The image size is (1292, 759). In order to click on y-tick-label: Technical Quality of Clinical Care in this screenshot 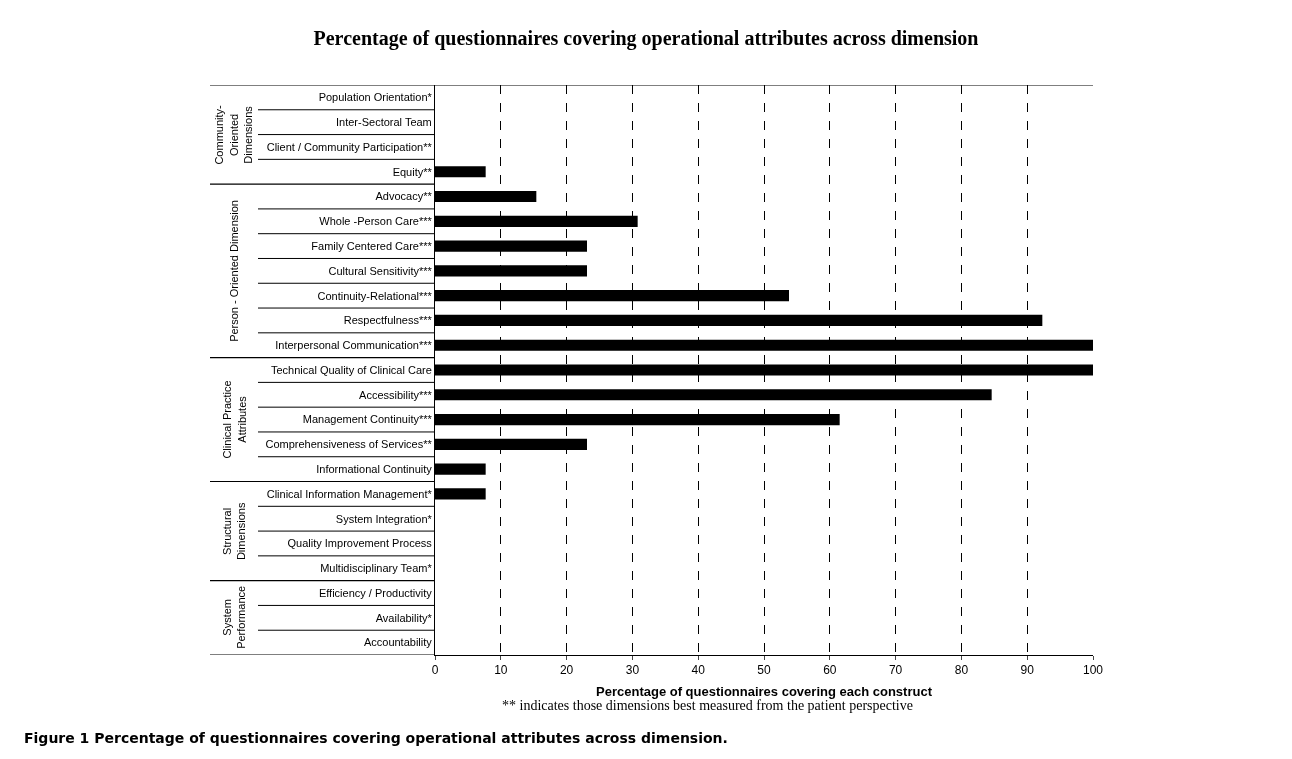, I will do `click(351, 369)`.